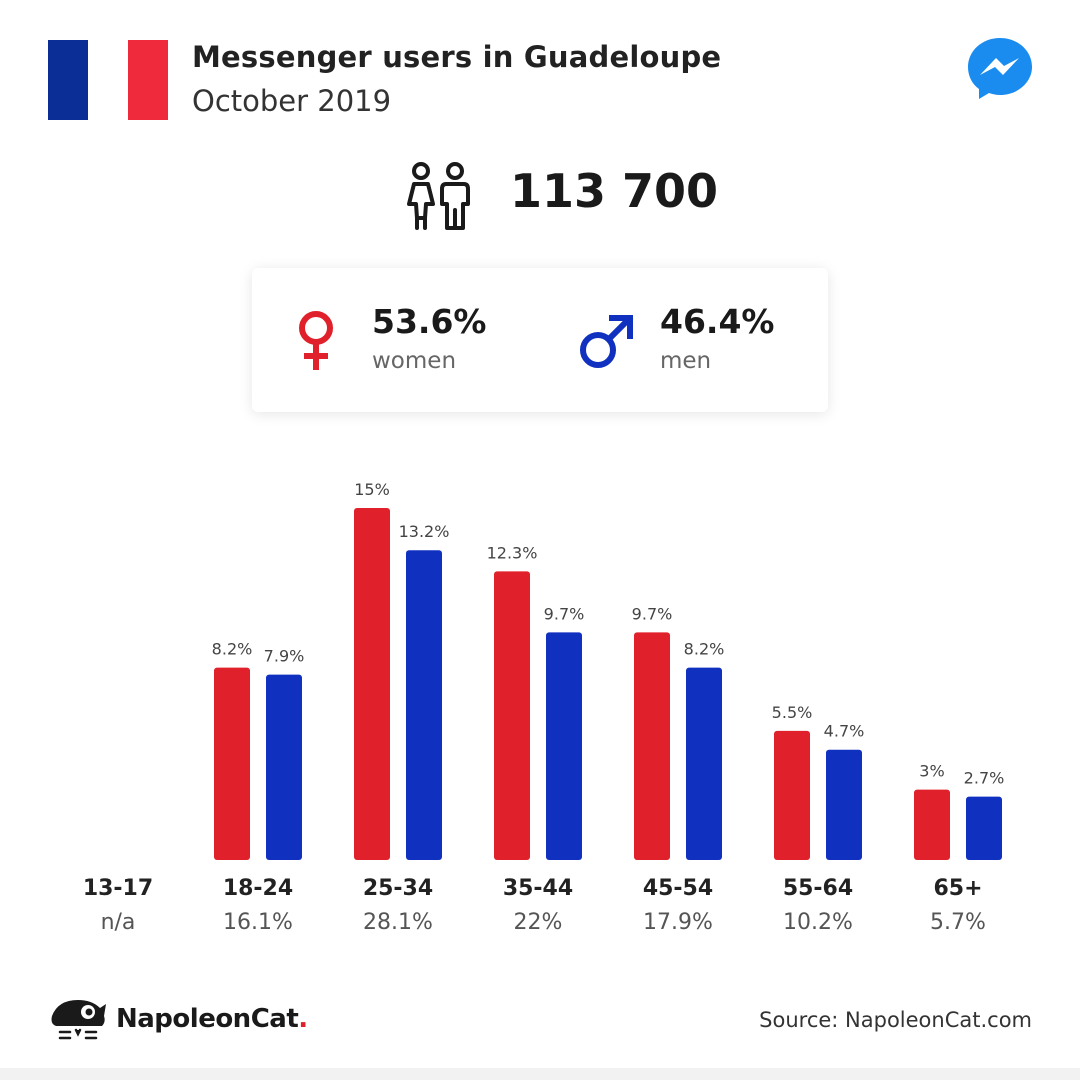 The height and width of the screenshot is (1080, 1080). What do you see at coordinates (844, 731) in the screenshot?
I see `men-data-label-55-64: 4.7%` at bounding box center [844, 731].